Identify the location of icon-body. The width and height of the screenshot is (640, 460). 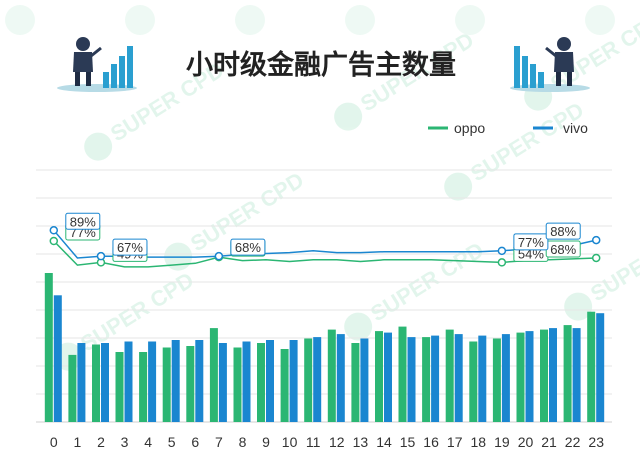
(97, 64).